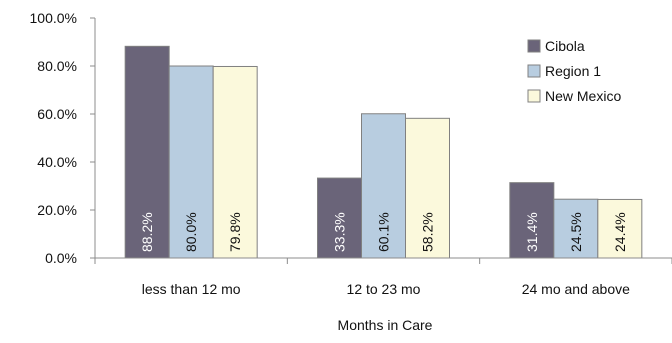 The width and height of the screenshot is (672, 343). Describe the element at coordinates (147, 232) in the screenshot. I see `data-label: 88.2%` at that location.